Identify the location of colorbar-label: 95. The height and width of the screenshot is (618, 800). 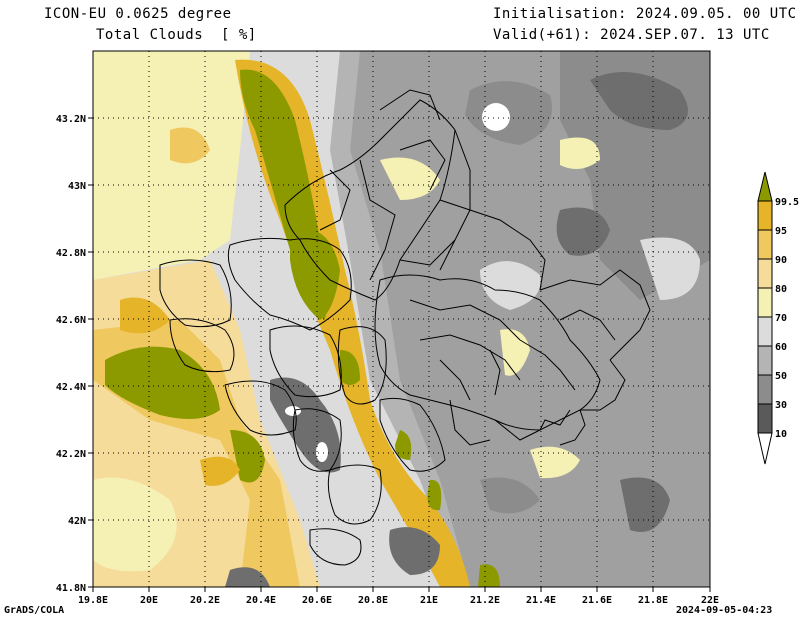
(781, 231).